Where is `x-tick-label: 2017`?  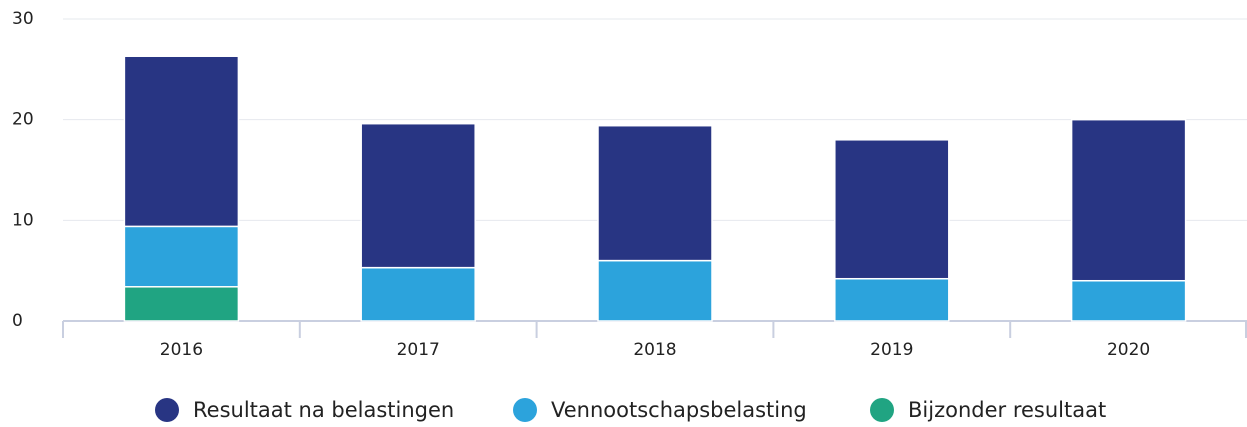 x-tick-label: 2017 is located at coordinates (418, 350).